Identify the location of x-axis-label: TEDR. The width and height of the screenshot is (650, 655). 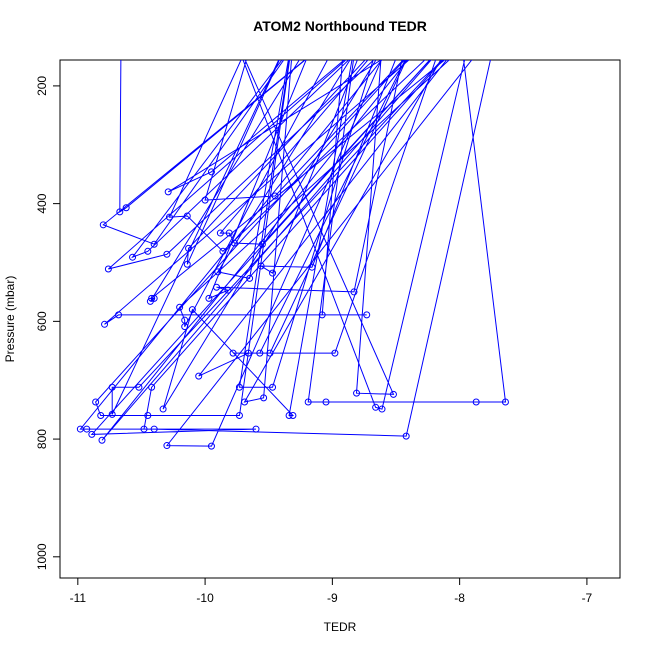
(340, 627).